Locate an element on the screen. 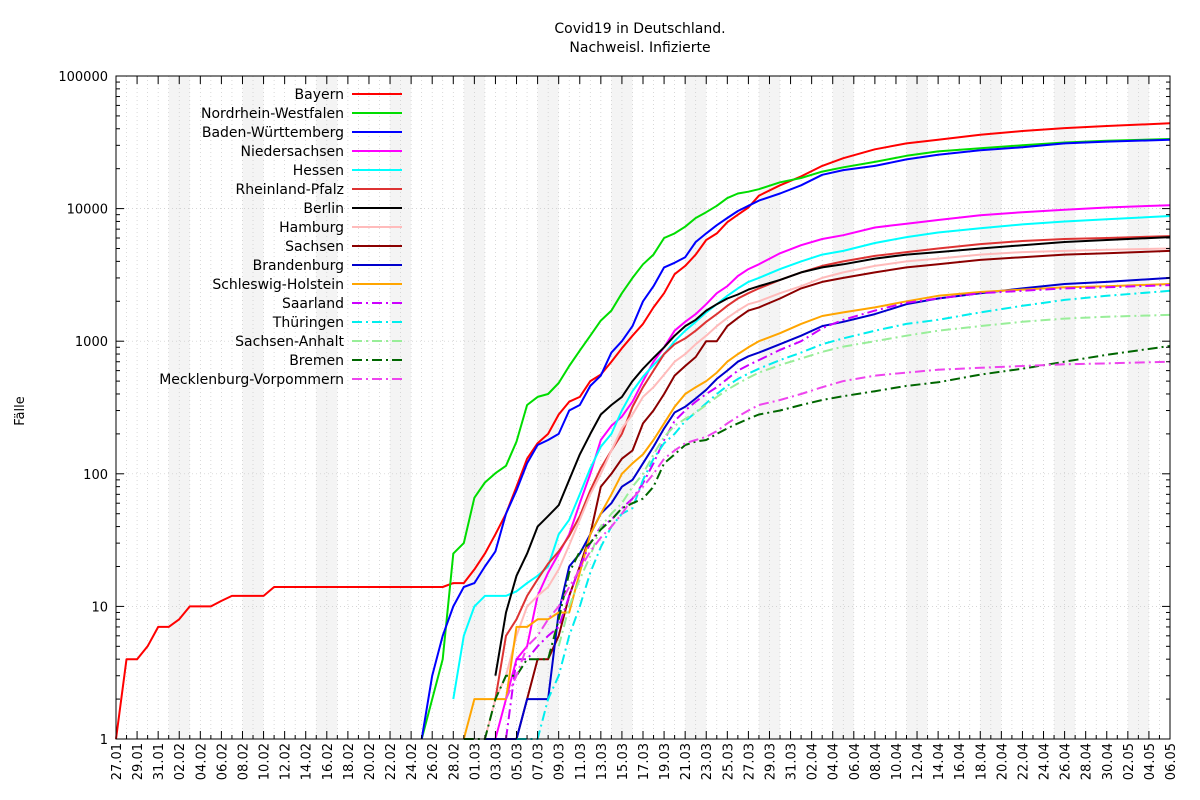 The height and width of the screenshot is (800, 1200). x-tick-label: 27.01 is located at coordinates (117, 761).